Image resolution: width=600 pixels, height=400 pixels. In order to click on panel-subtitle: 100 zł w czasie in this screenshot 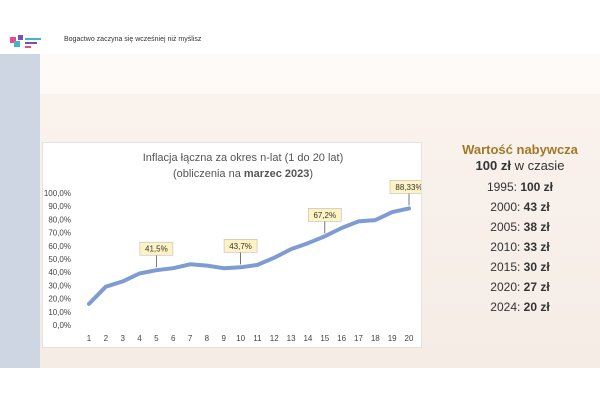, I will do `click(520, 166)`.